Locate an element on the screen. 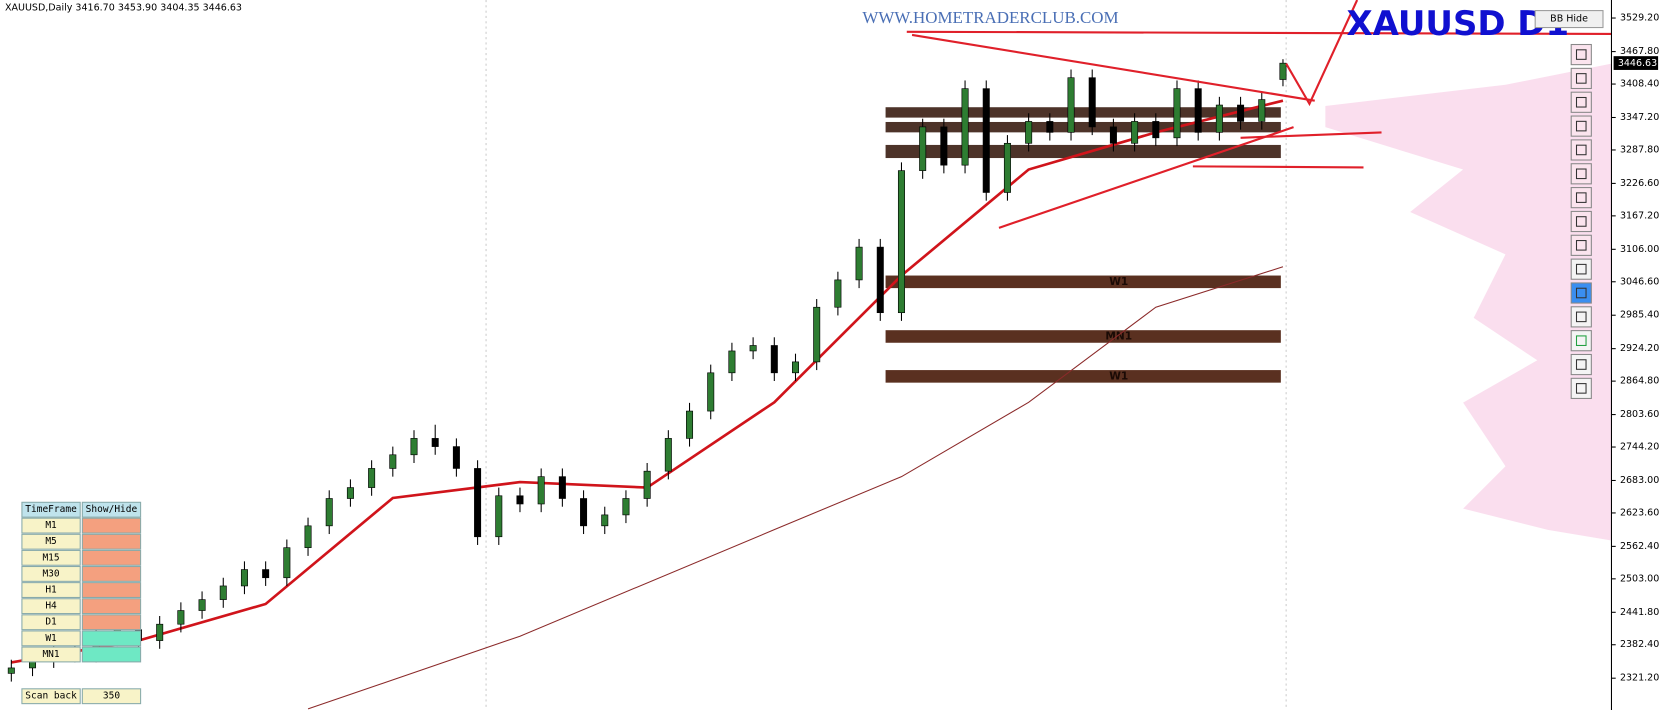 The height and width of the screenshot is (710, 1662). panel-text: H4 is located at coordinates (51, 606).